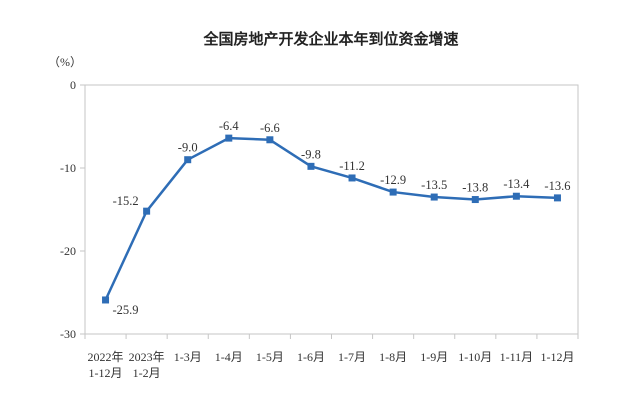 The width and height of the screenshot is (636, 403). I want to click on x-tick-label: 1-3月, so click(188, 357).